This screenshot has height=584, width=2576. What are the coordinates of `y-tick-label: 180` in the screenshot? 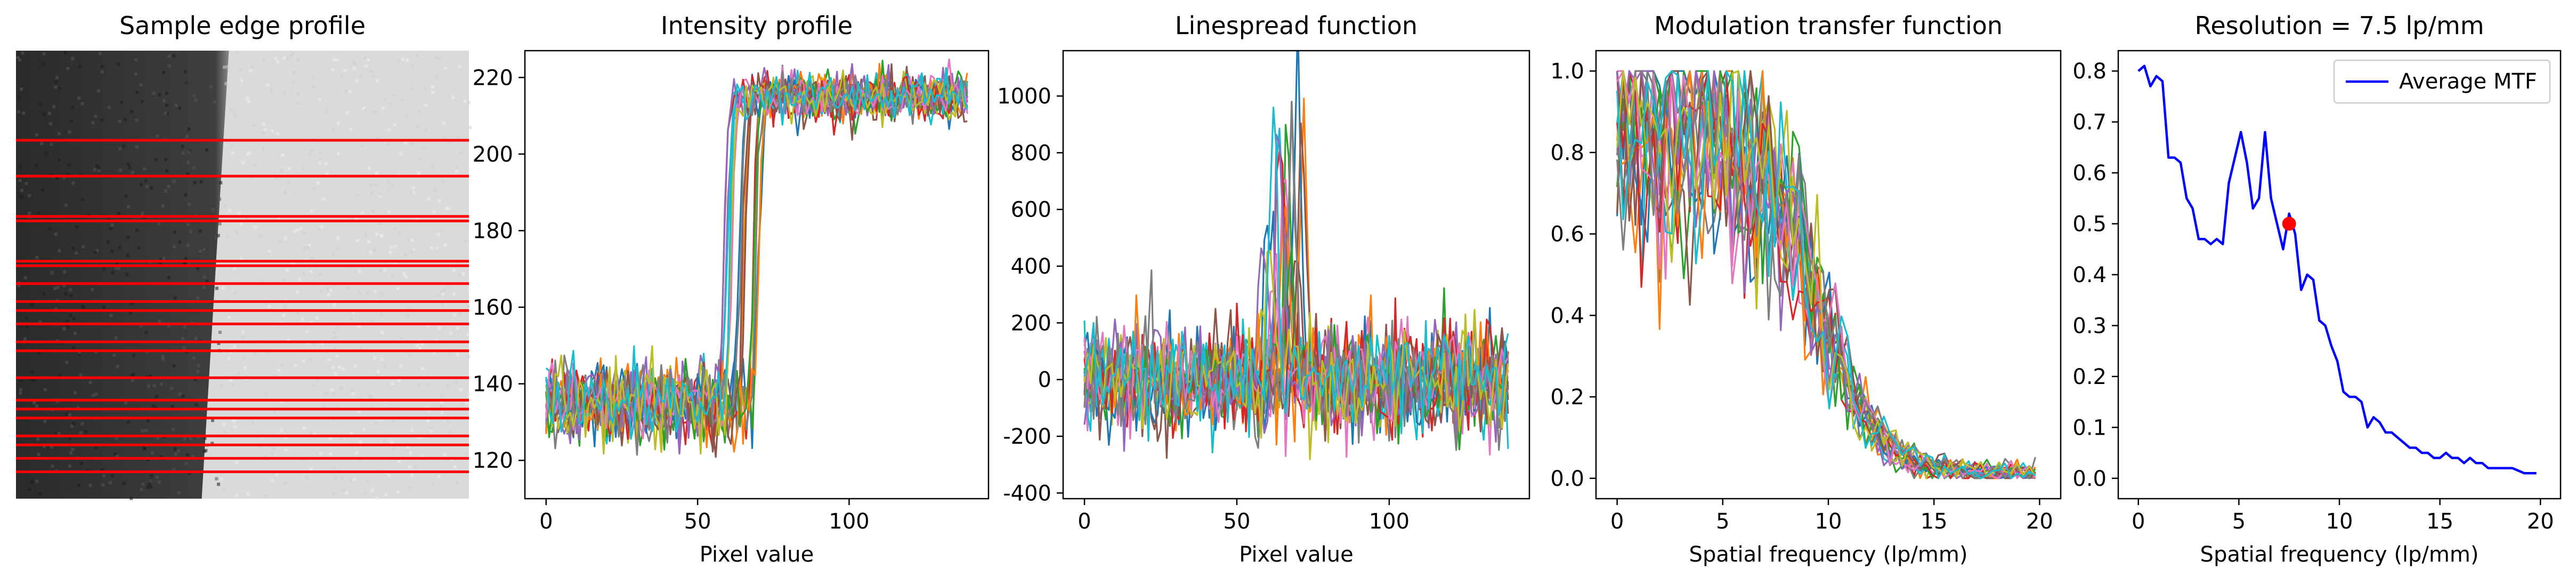 It's located at (493, 231).